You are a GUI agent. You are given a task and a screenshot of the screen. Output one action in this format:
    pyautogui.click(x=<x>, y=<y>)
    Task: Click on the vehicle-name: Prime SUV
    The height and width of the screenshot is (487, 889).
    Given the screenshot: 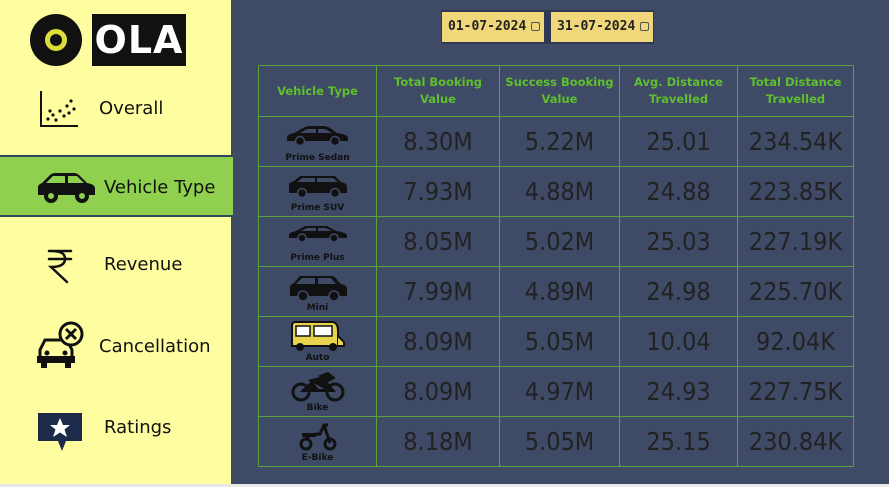 What is the action you would take?
    pyautogui.click(x=317, y=208)
    